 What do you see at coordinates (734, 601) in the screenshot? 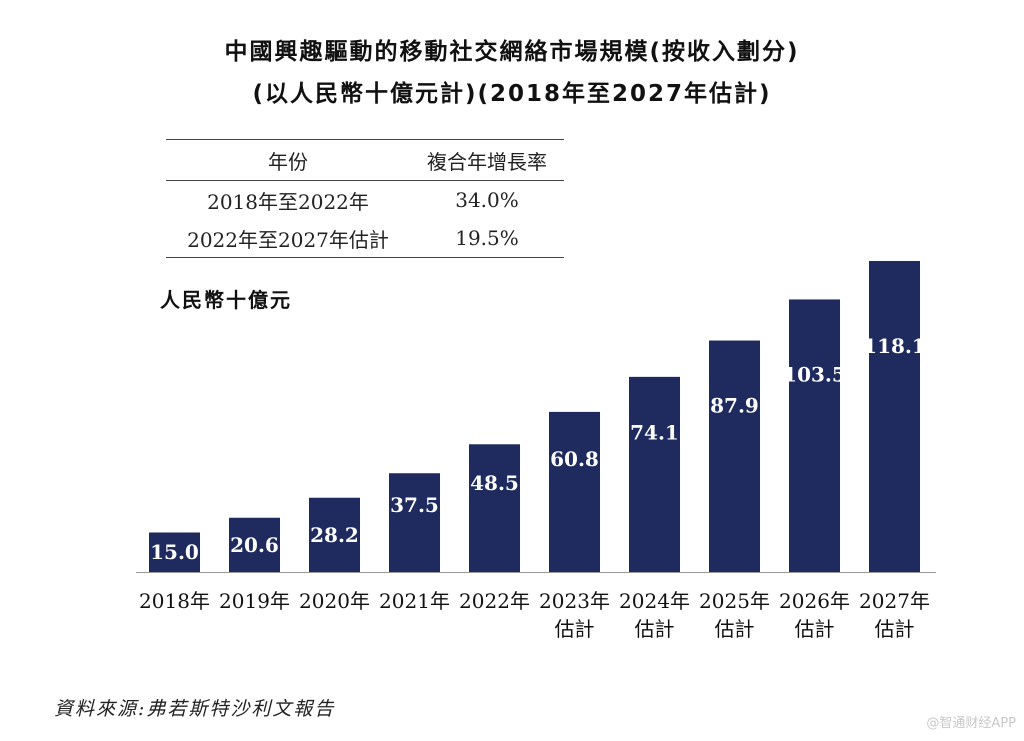
I see `x-tick-label: 2025年` at bounding box center [734, 601].